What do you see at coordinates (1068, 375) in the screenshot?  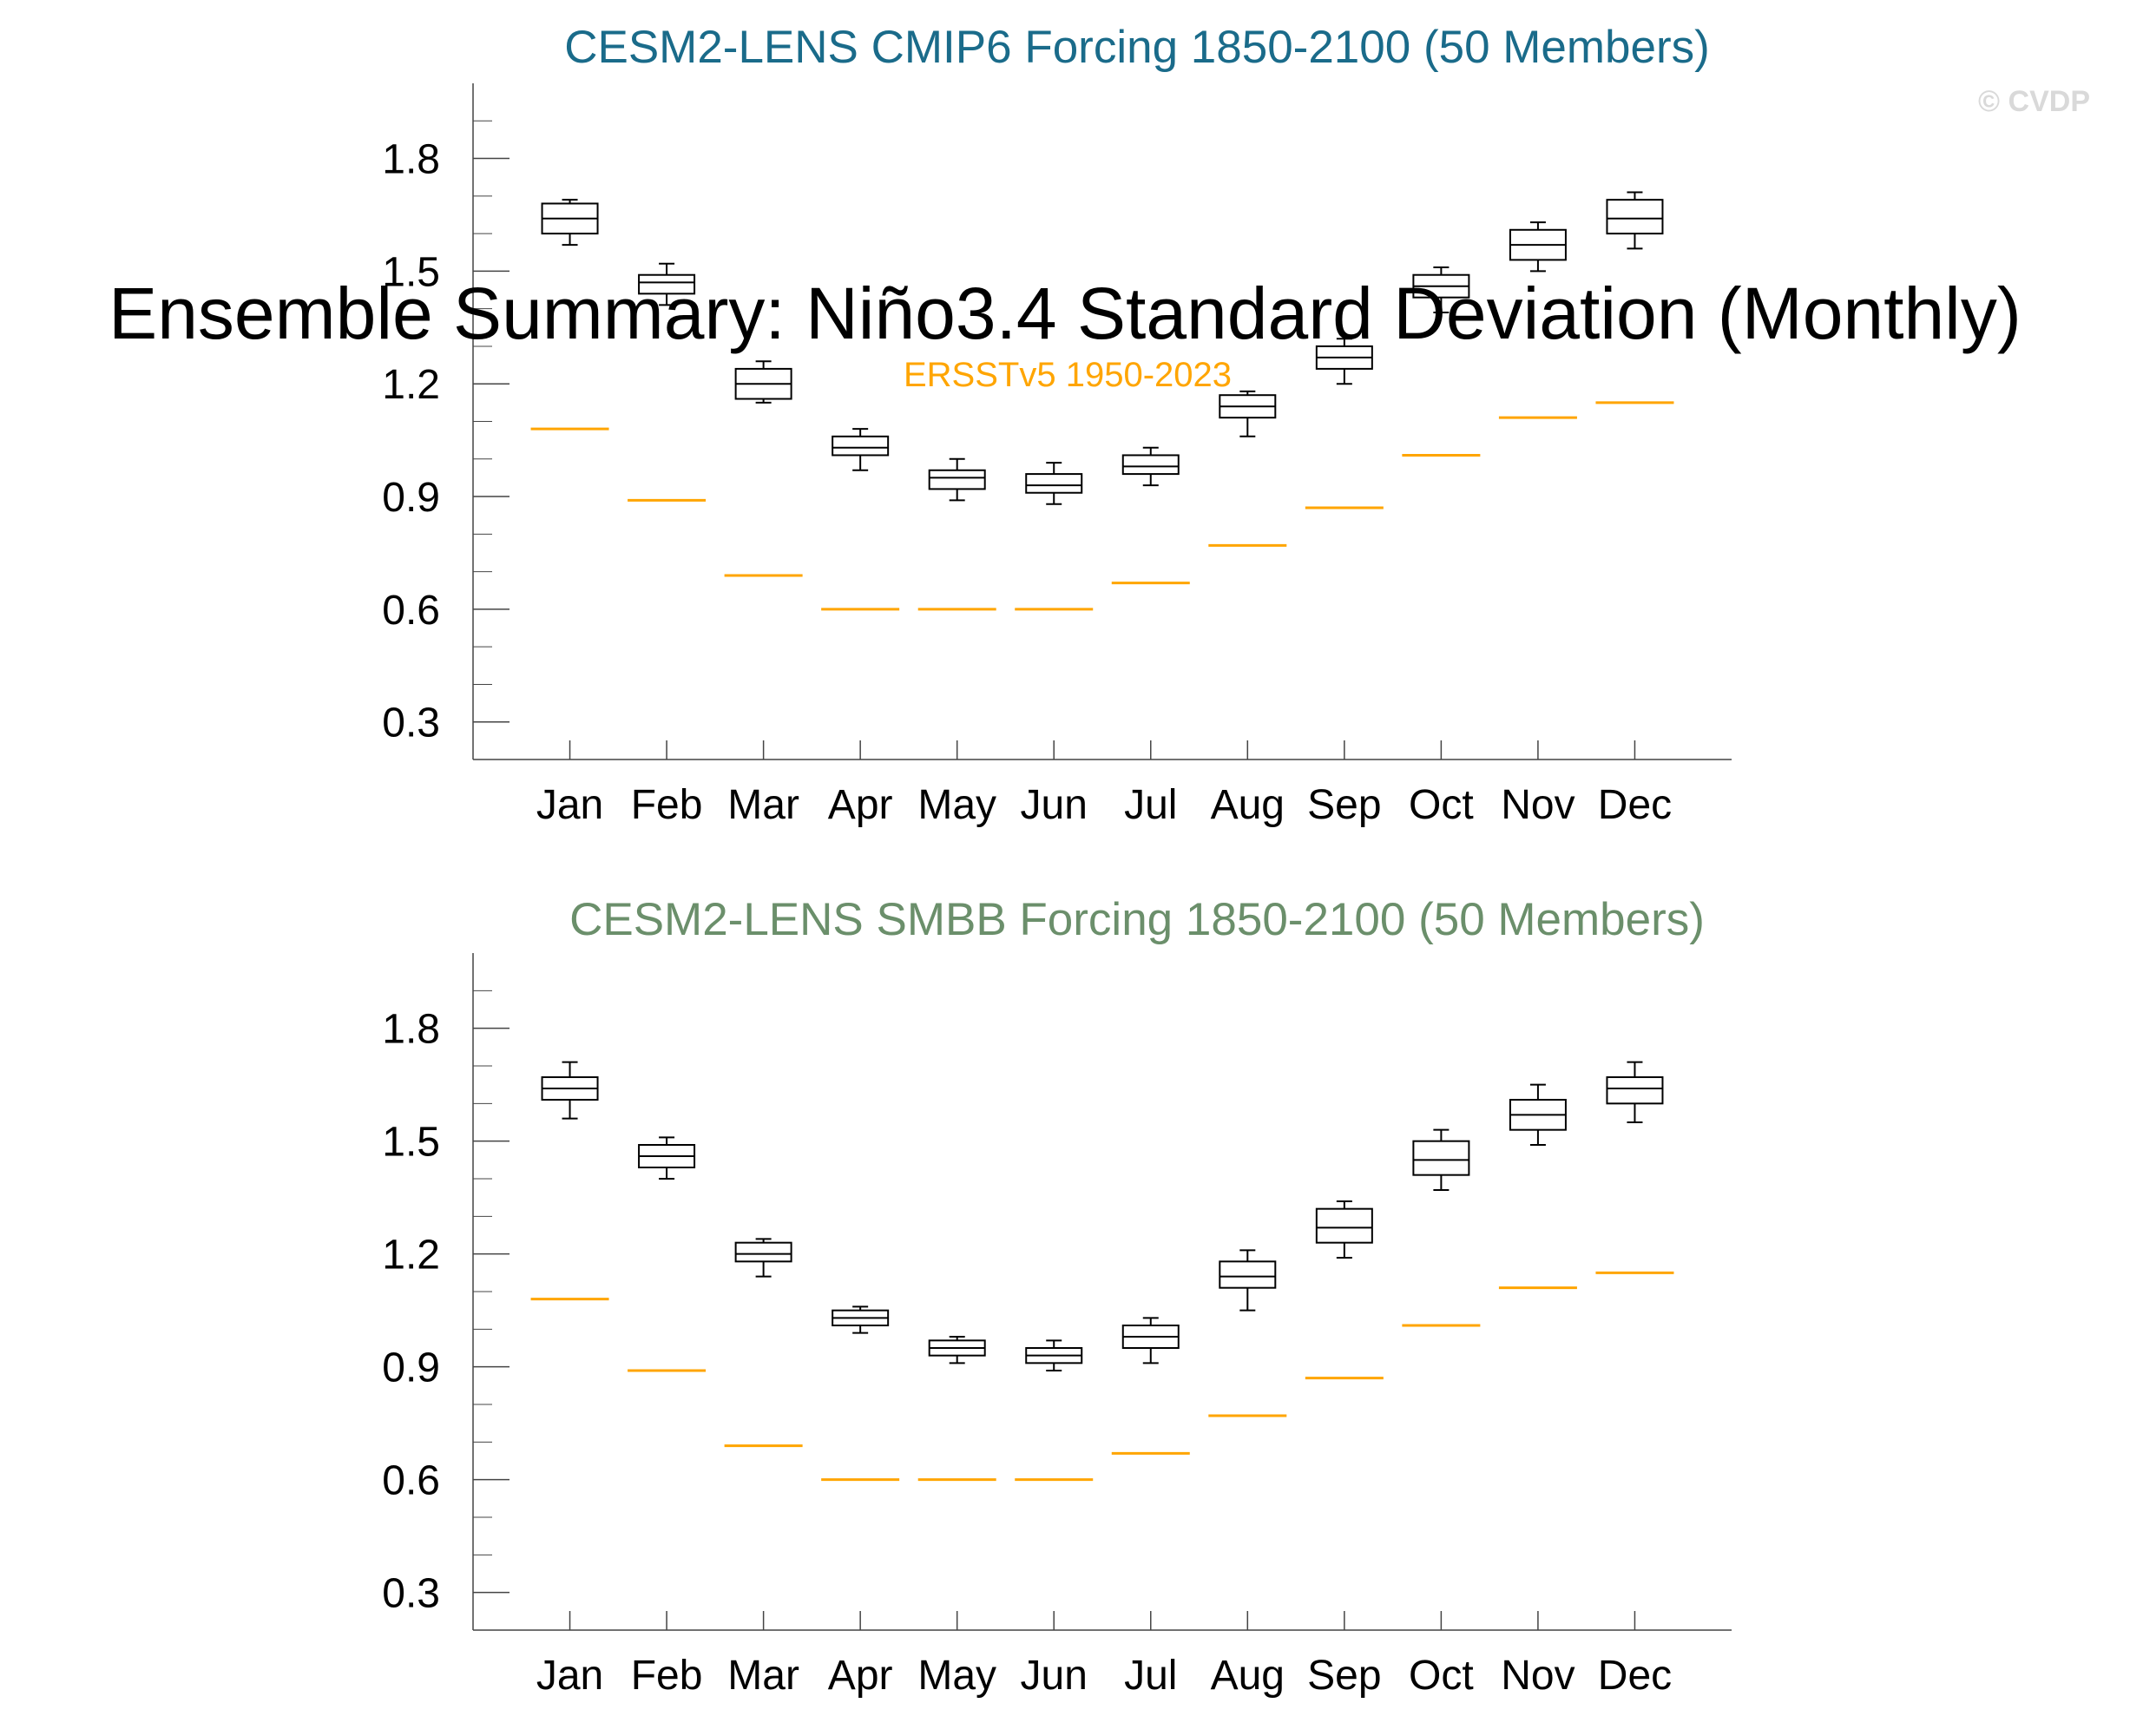 I see `obs-legend-label: ERSSTv5 1950-2023` at bounding box center [1068, 375].